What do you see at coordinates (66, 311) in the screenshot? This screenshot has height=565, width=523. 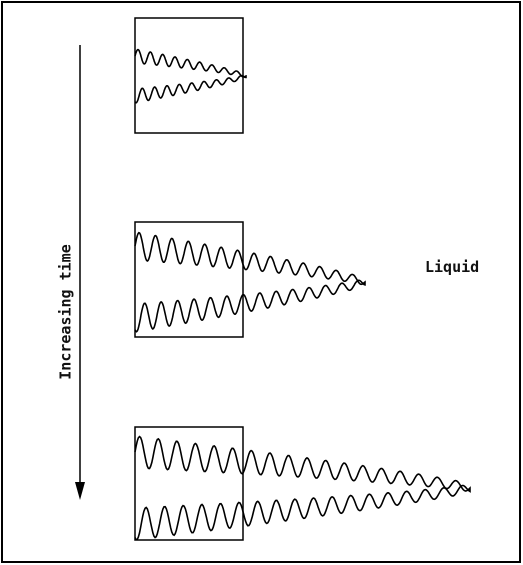 I see `axis-label: Increasing time` at bounding box center [66, 311].